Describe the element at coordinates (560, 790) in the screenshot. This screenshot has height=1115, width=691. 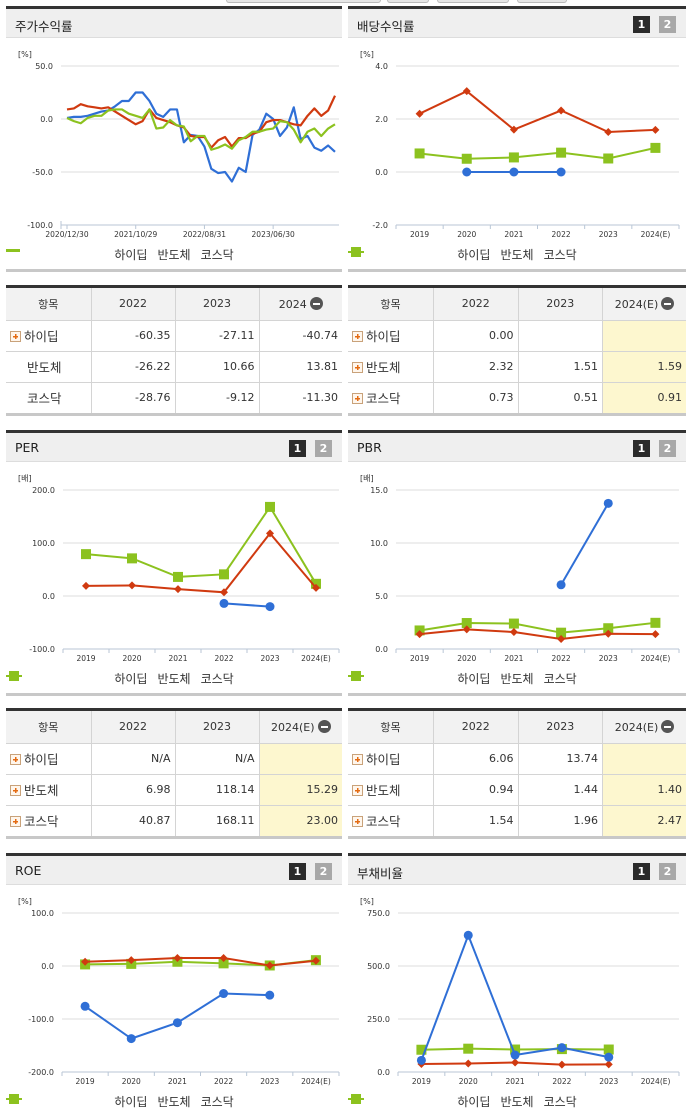
I see `table-cell: 1.44` at that location.